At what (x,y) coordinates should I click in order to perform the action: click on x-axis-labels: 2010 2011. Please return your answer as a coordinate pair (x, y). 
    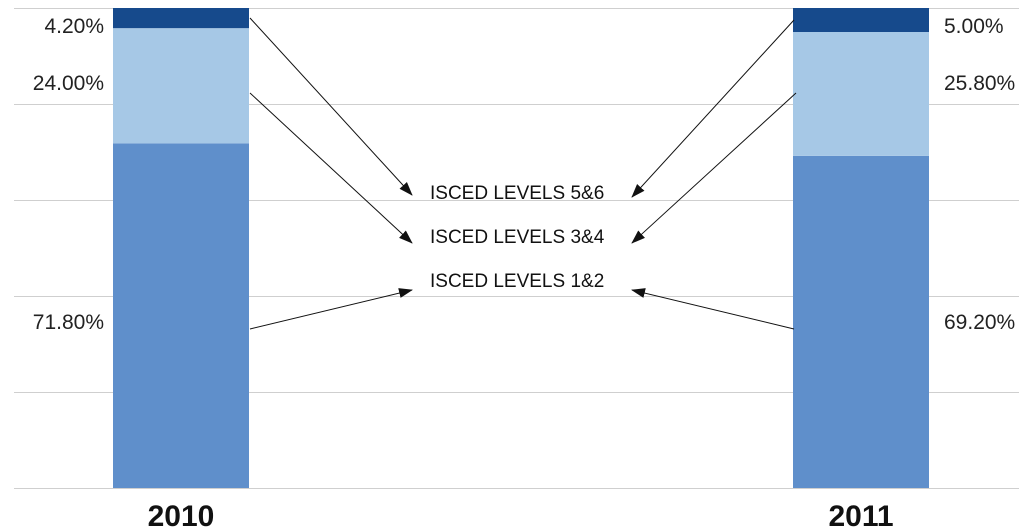
    Looking at the image, I should click on (521, 515).